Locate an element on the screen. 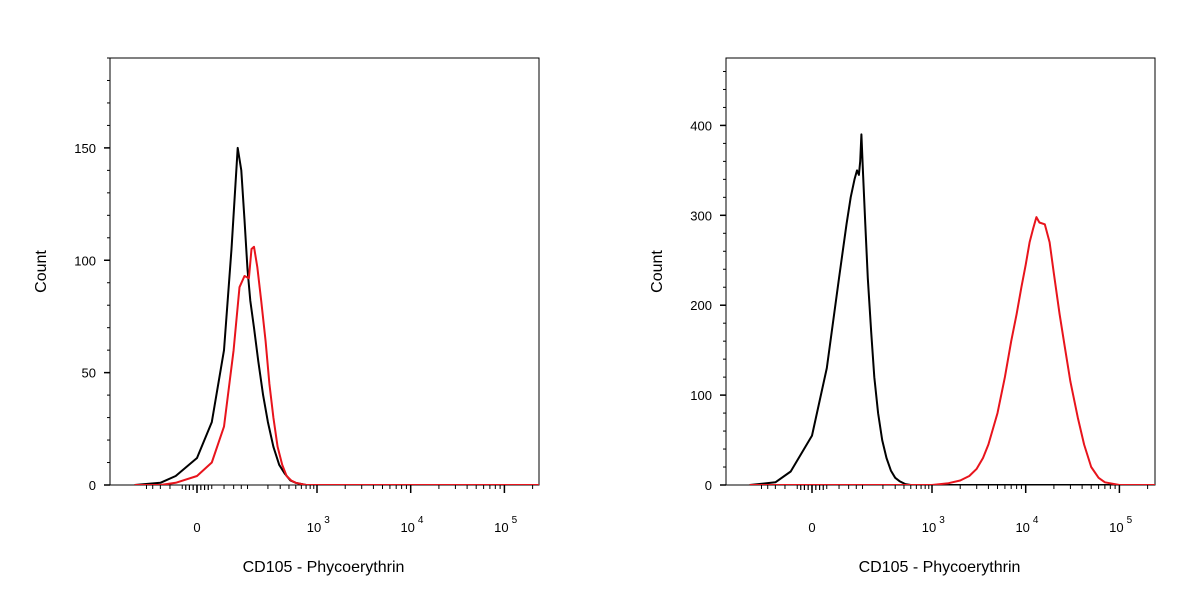 The width and height of the screenshot is (1200, 600). y-tick-label: 400 is located at coordinates (701, 125).